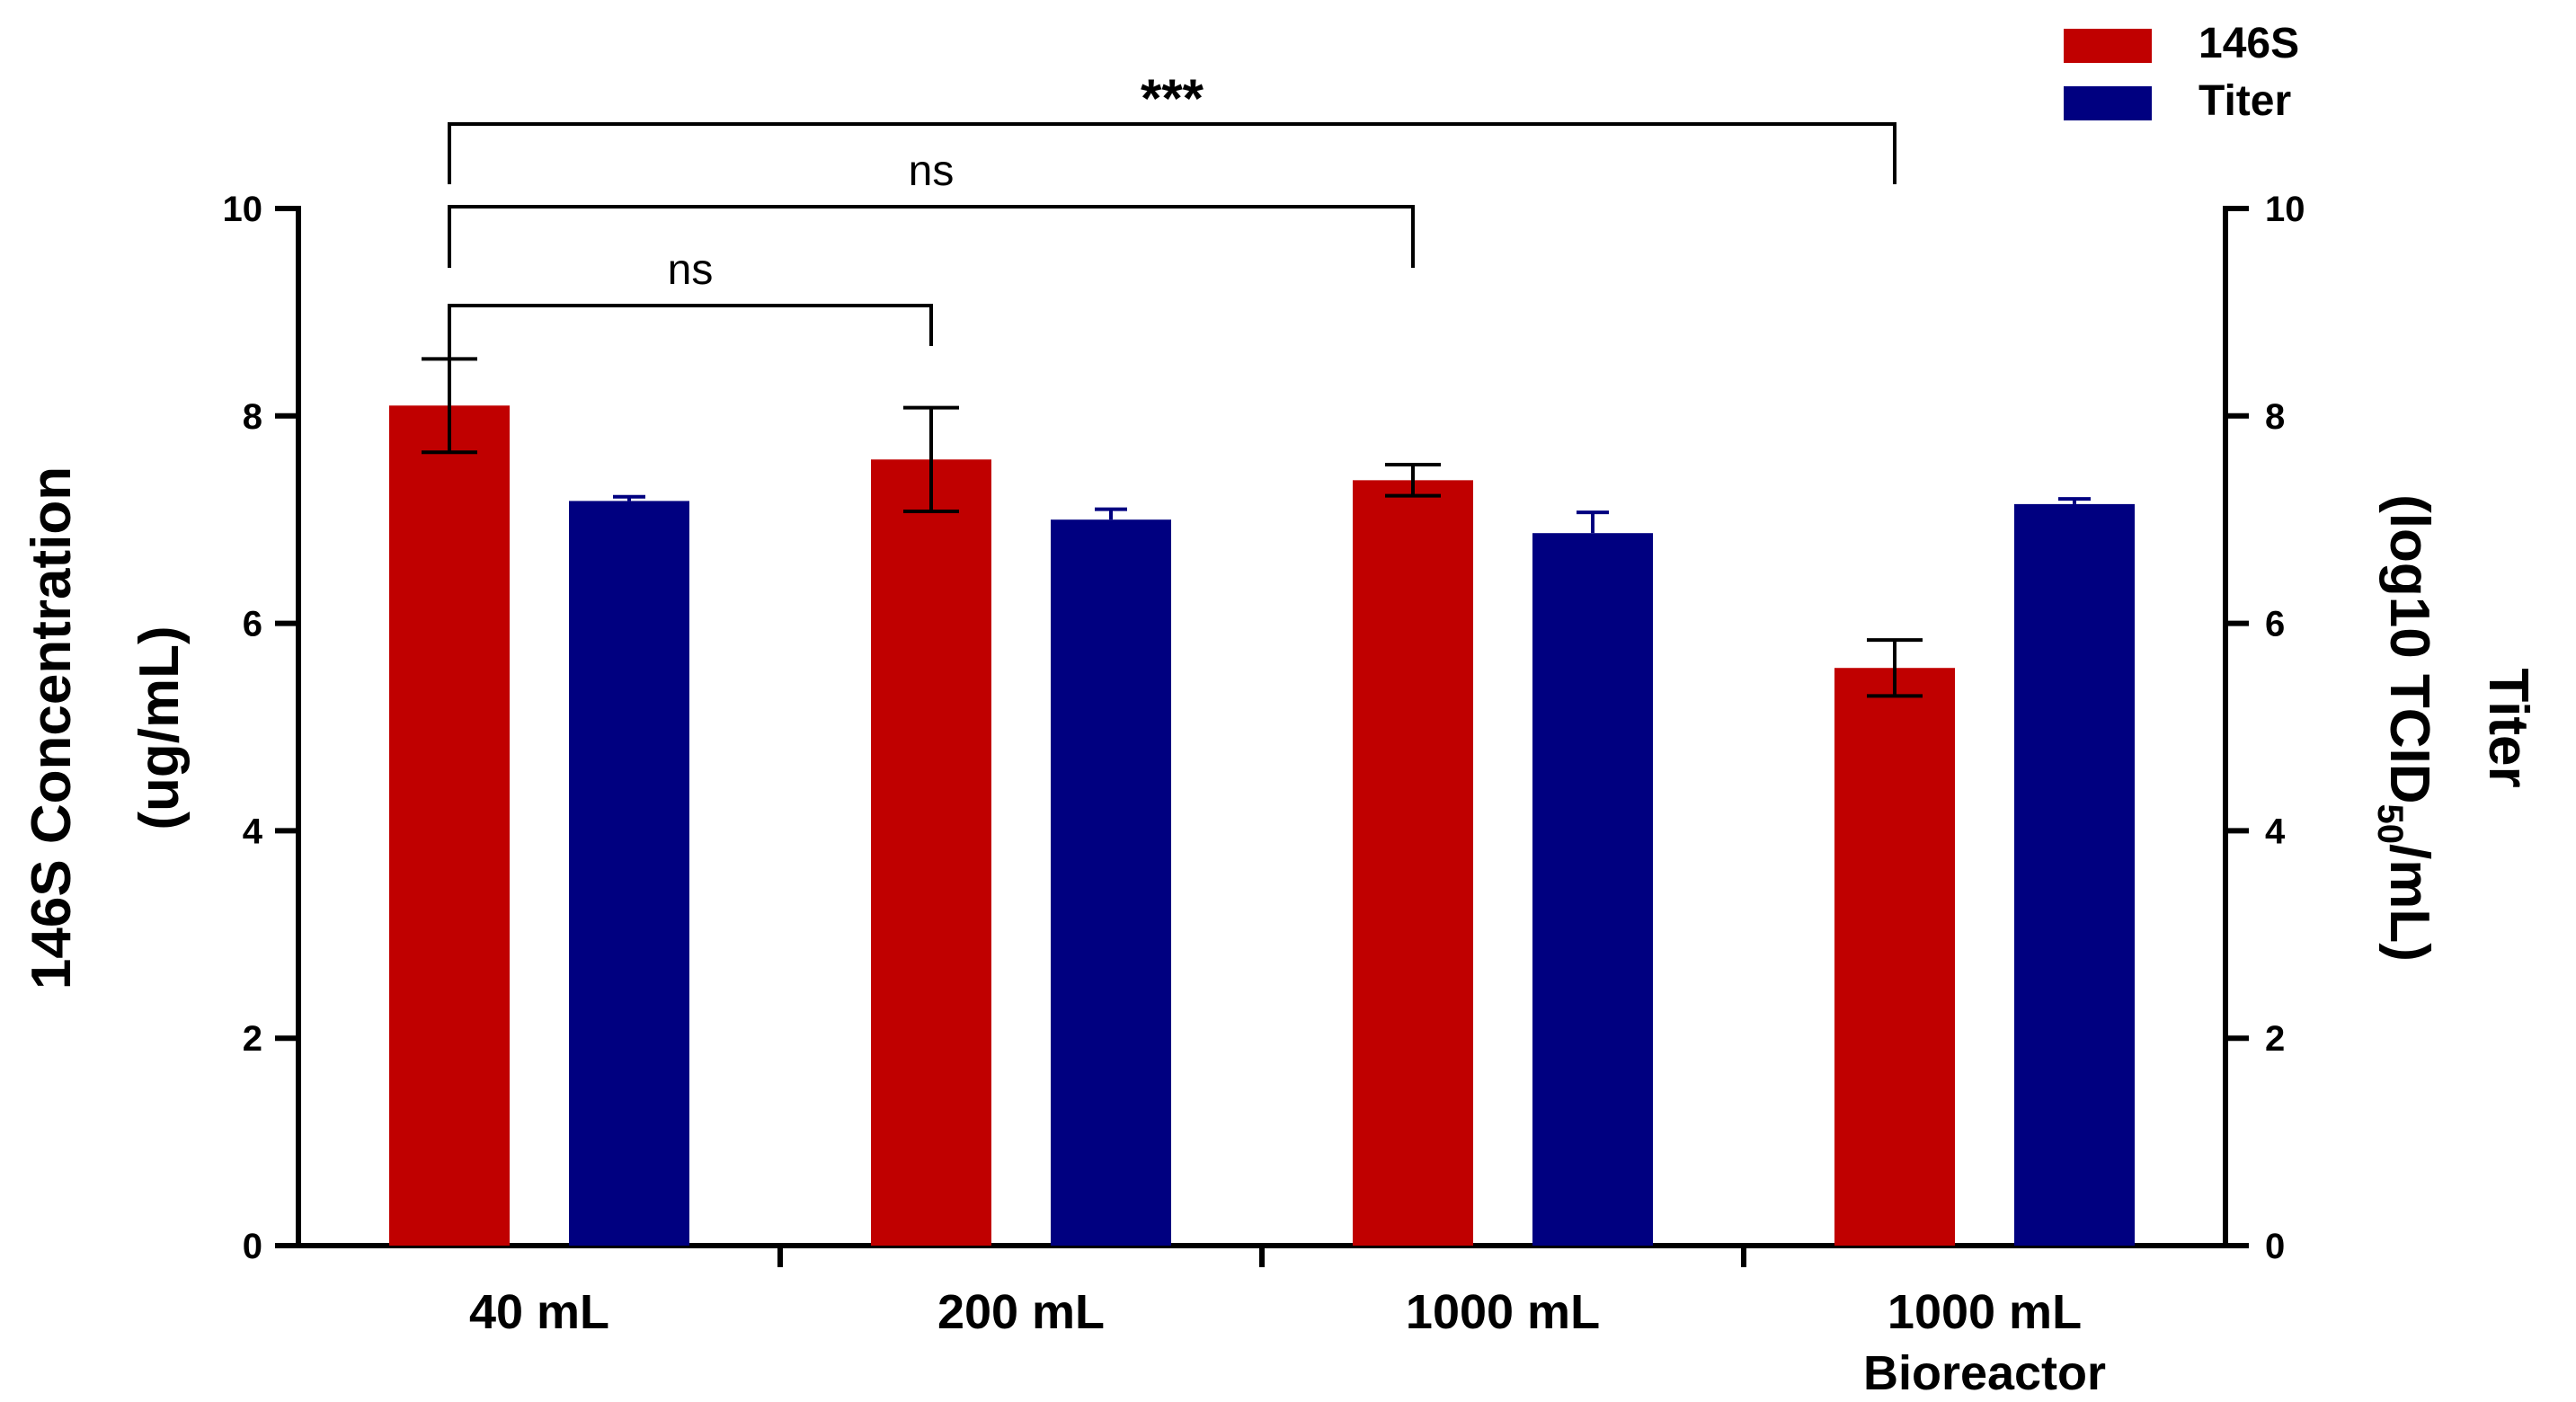 This screenshot has width=2576, height=1402. What do you see at coordinates (2285, 209) in the screenshot?
I see `y-right-tick-label: 10` at bounding box center [2285, 209].